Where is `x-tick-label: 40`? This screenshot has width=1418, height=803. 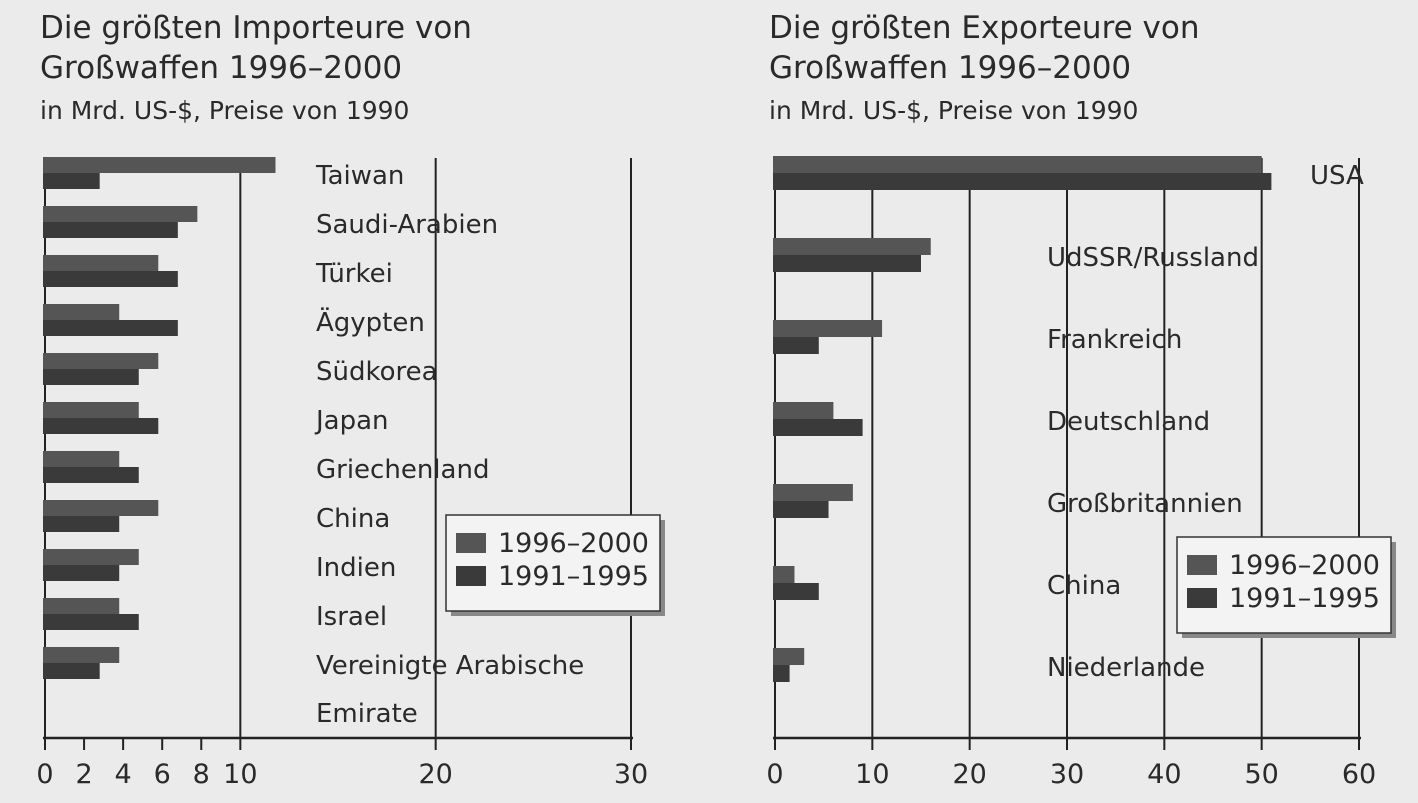 x-tick-label: 40 is located at coordinates (1164, 774).